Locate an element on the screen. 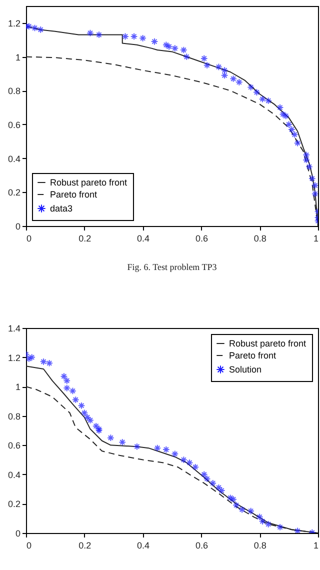  y-tick-label: 1.4 is located at coordinates (14, 329).